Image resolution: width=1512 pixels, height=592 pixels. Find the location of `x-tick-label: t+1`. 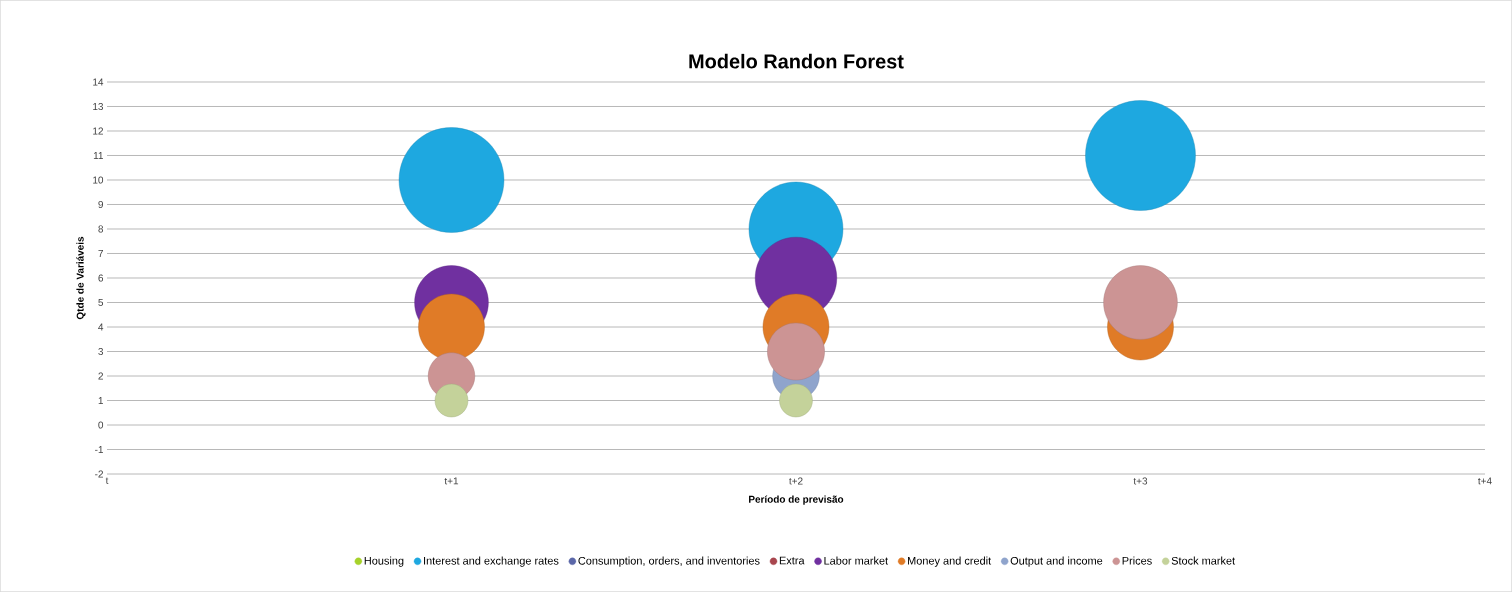

x-tick-label: t+1 is located at coordinates (451, 481).